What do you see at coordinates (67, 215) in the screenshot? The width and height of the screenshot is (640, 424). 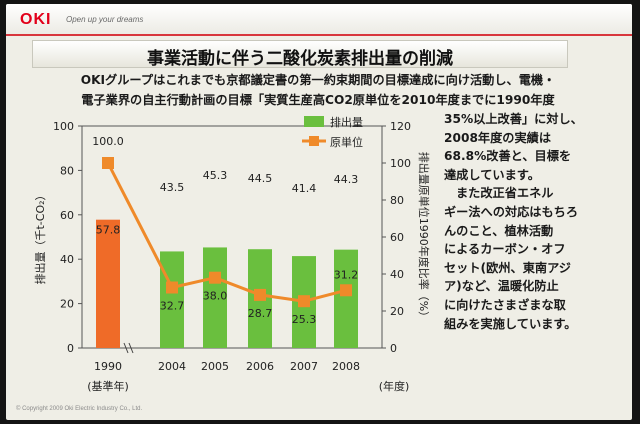 I see `left-tick-label: 60` at bounding box center [67, 215].